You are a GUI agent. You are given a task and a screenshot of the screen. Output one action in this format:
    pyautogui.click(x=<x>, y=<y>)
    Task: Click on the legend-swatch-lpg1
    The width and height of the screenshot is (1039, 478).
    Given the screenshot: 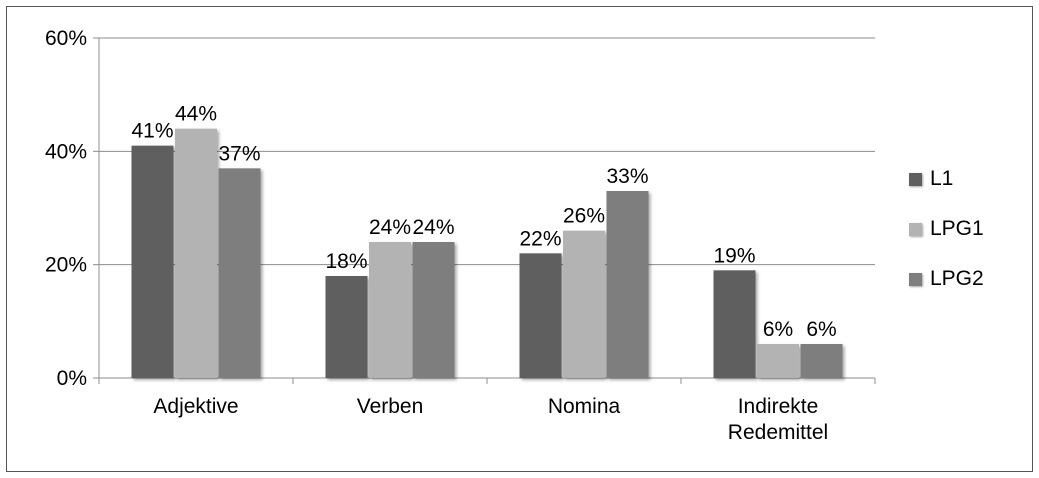 What is the action you would take?
    pyautogui.click(x=915, y=229)
    